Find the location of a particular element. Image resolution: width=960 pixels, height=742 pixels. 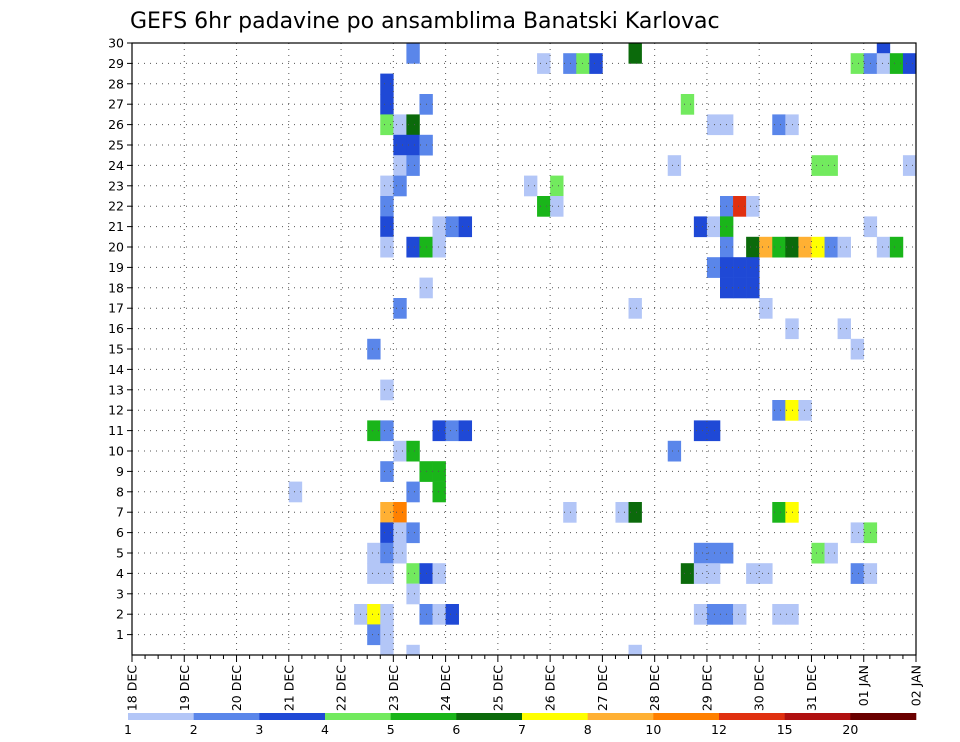

y-tick-label: 3 is located at coordinates (120, 593).